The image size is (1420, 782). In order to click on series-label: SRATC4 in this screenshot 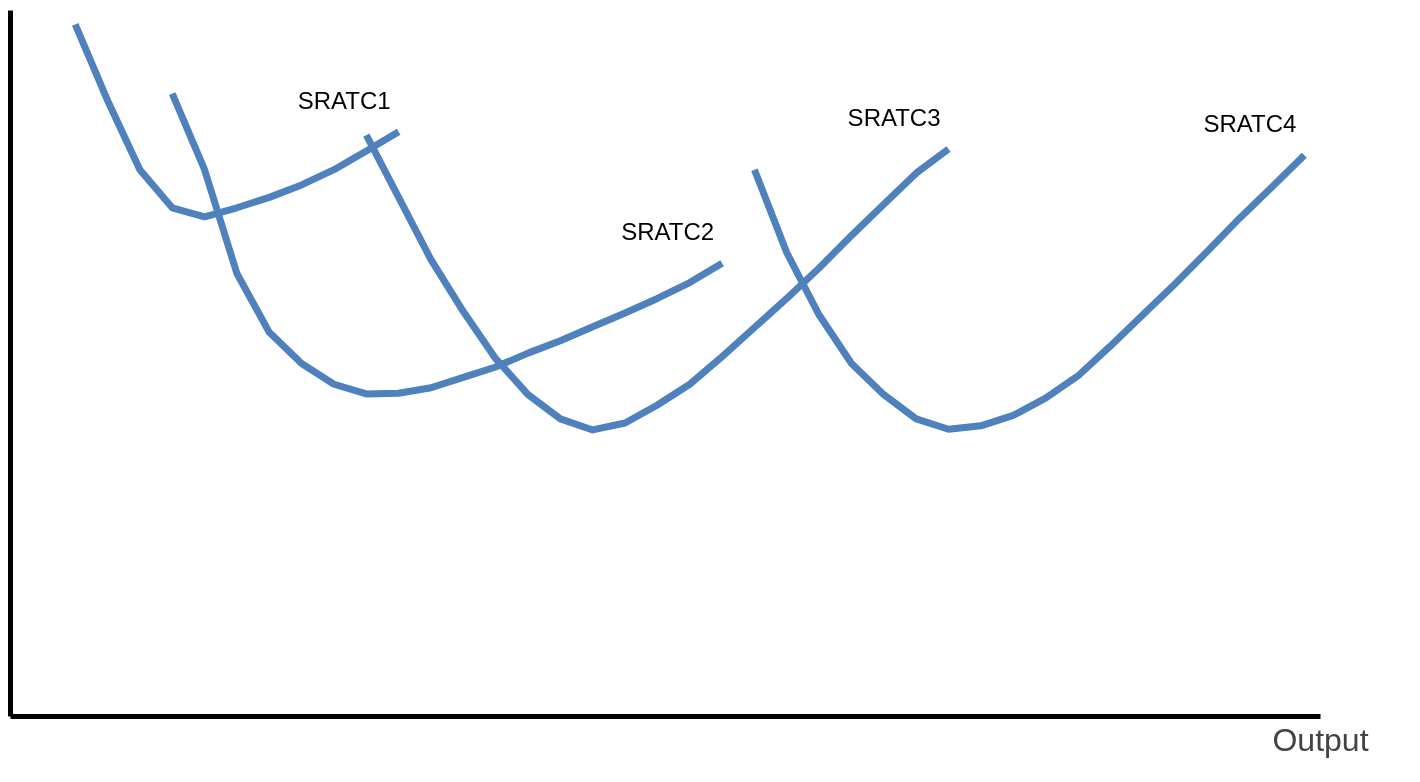, I will do `click(1250, 124)`.